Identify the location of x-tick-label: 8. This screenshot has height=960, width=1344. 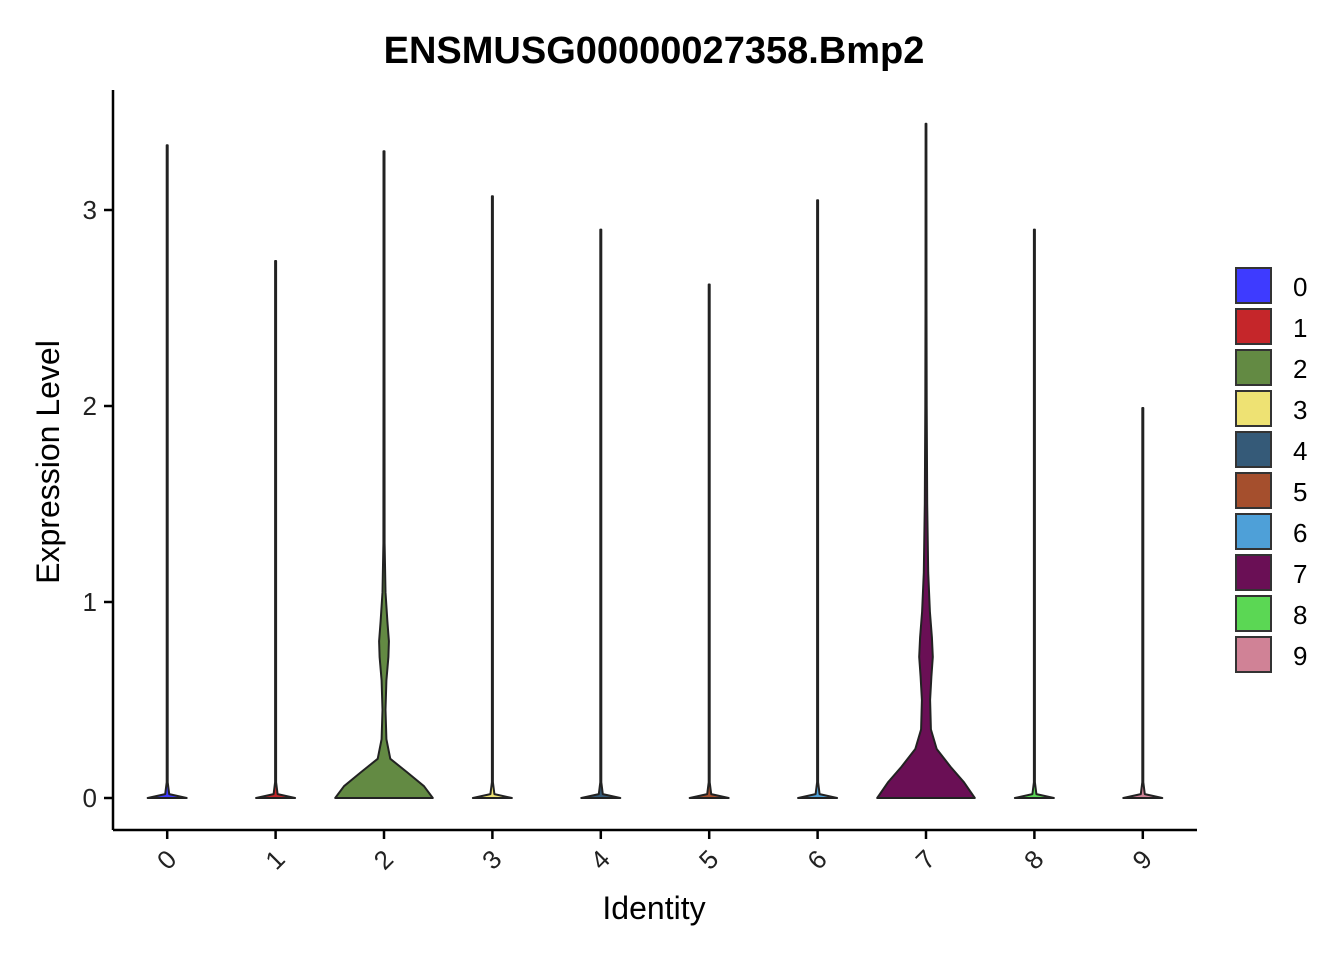
(1033, 859).